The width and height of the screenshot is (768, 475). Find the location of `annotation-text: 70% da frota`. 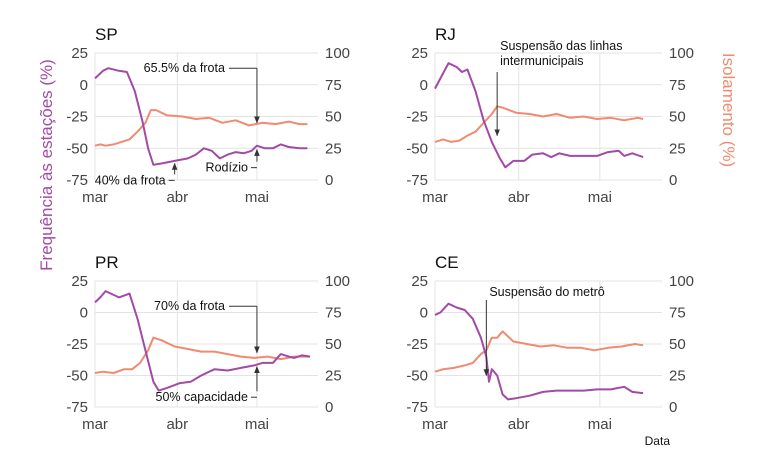

annotation-text: 70% da frota is located at coordinates (189, 306).